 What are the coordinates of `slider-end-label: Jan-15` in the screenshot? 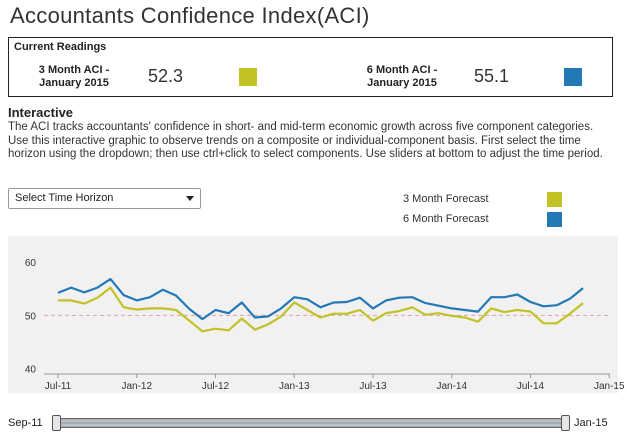 It's located at (591, 423).